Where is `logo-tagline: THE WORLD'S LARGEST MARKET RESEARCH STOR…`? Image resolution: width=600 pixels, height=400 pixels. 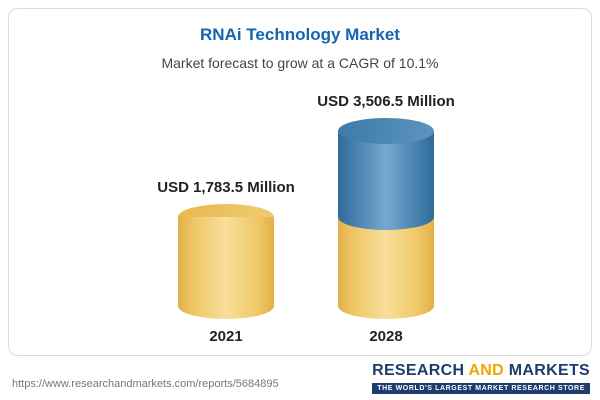
logo-tagline: THE WORLD'S LARGEST MARKET RESEARCH STOR… is located at coordinates (481, 388).